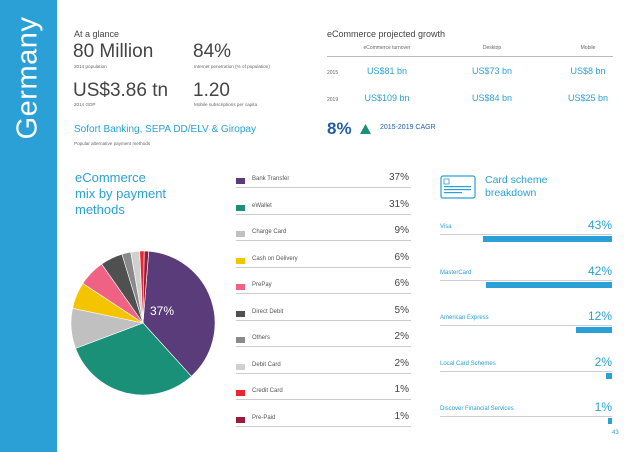 The image size is (638, 452). Describe the element at coordinates (323, 290) in the screenshot. I see `legend-row-prepay: PrePay 6%` at that location.